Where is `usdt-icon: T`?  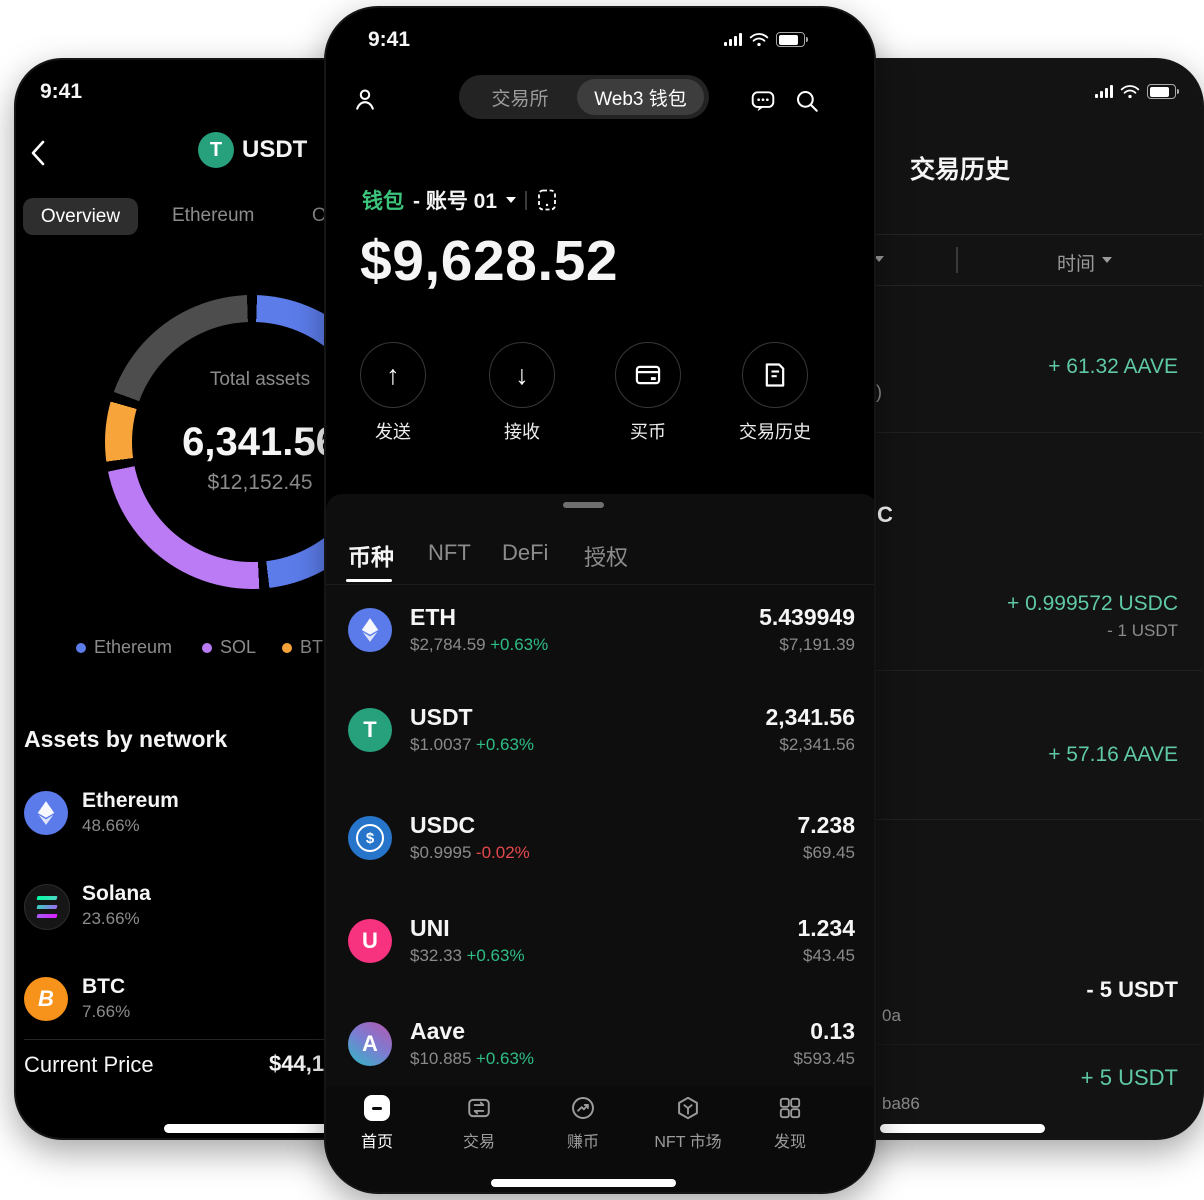
usdt-icon: T is located at coordinates (216, 150).